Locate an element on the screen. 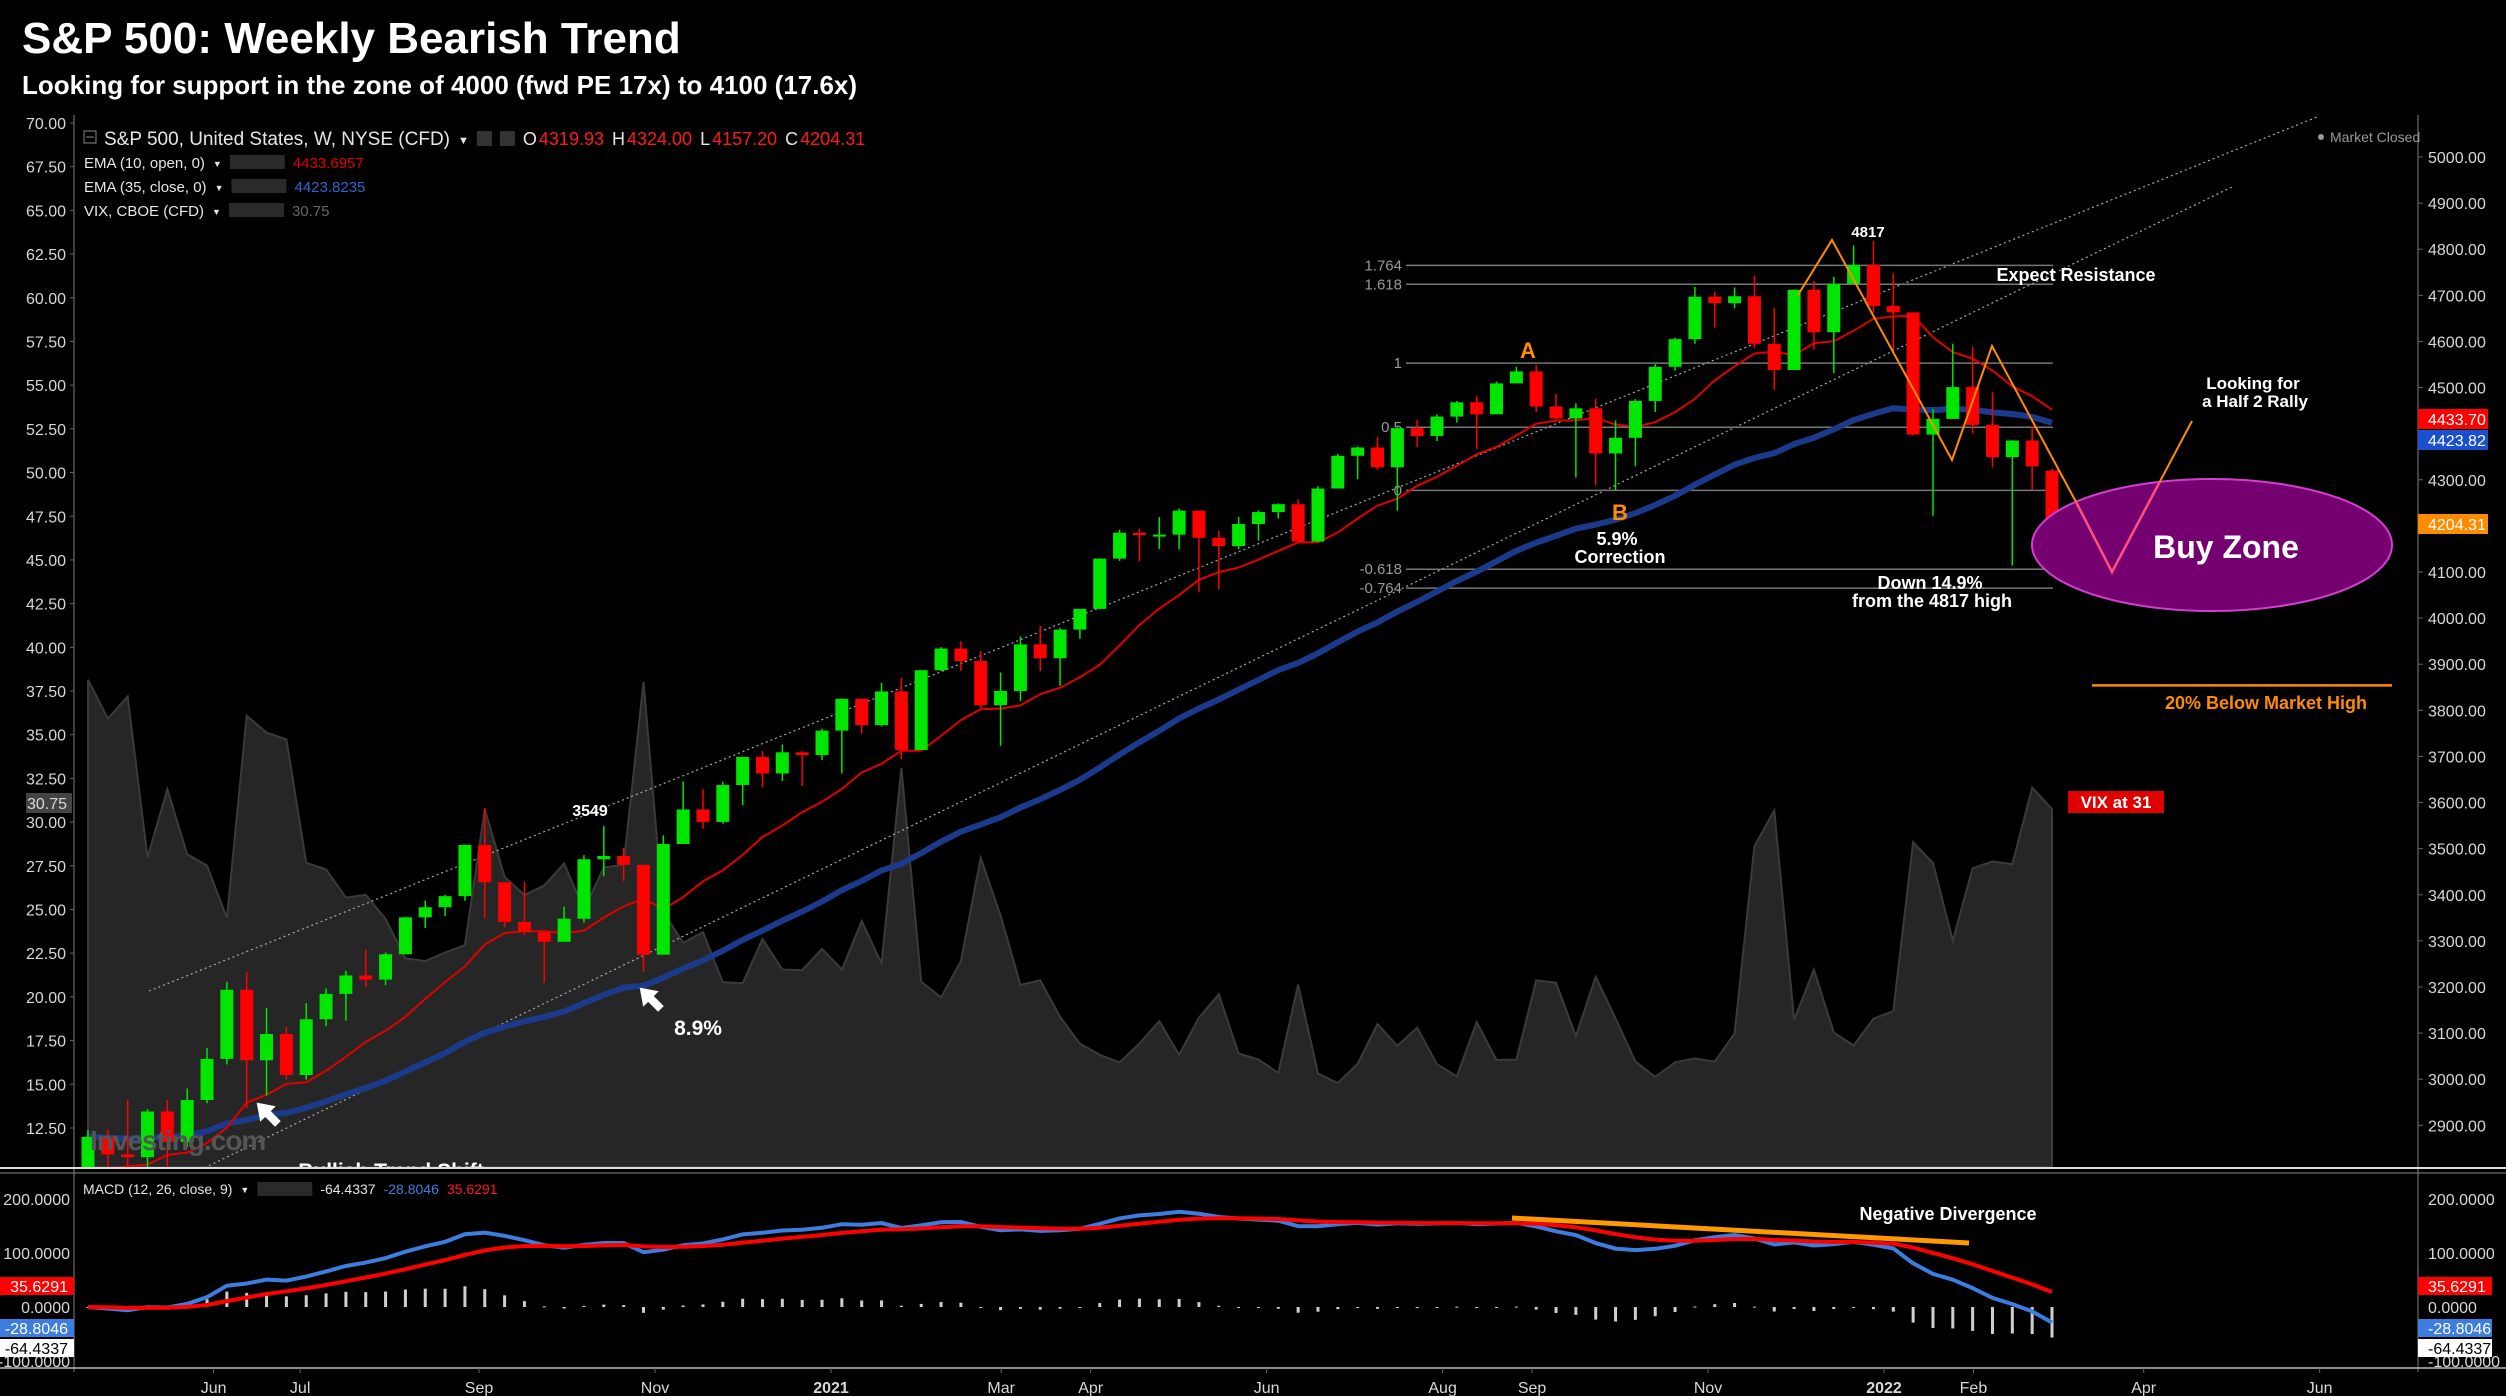  ema10-dropdown-icon: ▼ is located at coordinates (217, 164).